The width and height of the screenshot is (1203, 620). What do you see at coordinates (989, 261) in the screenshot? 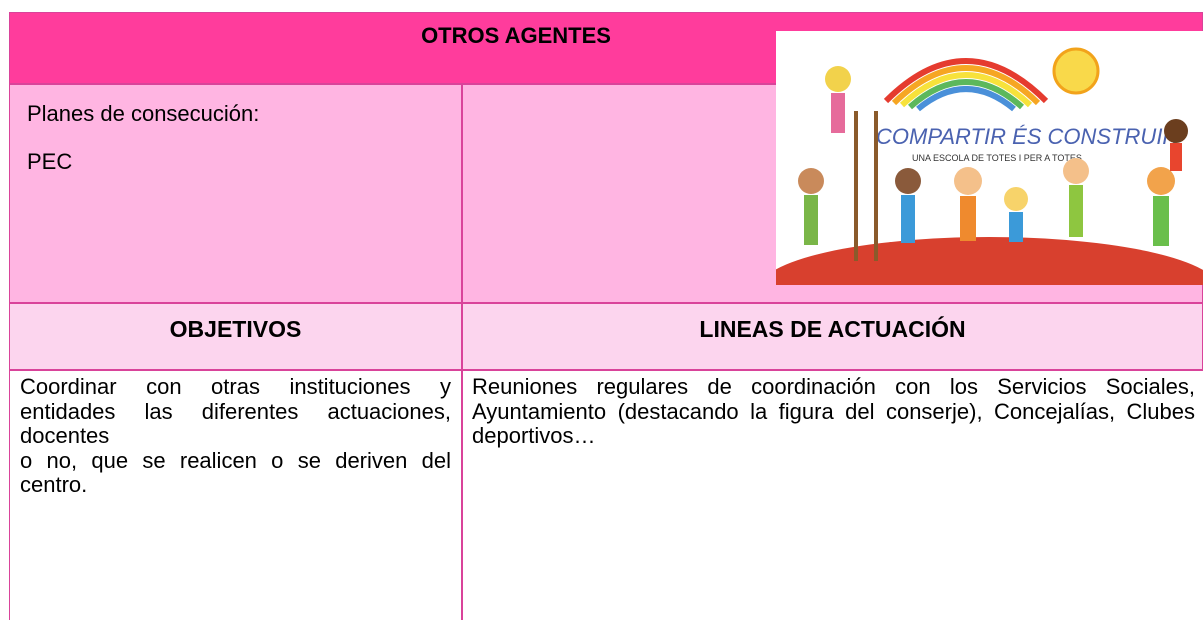
I see `ground` at bounding box center [989, 261].